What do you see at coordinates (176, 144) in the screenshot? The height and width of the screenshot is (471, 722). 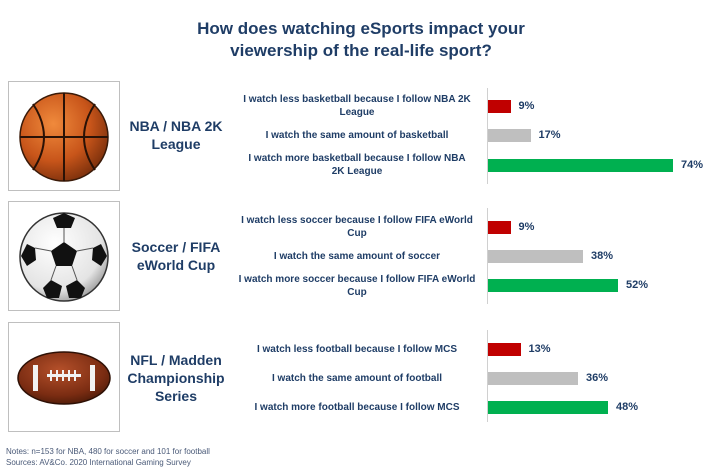 I see `sport-name-line: League` at bounding box center [176, 144].